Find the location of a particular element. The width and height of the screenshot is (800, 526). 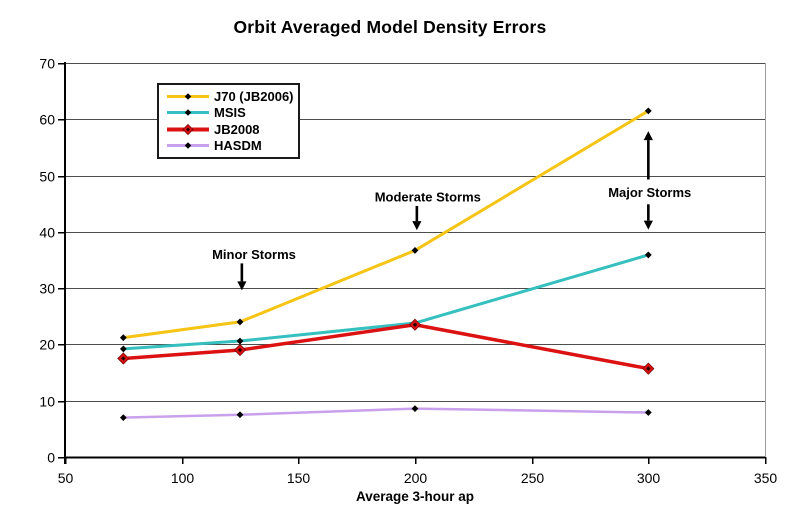

x-tick-label: 250 is located at coordinates (533, 478).